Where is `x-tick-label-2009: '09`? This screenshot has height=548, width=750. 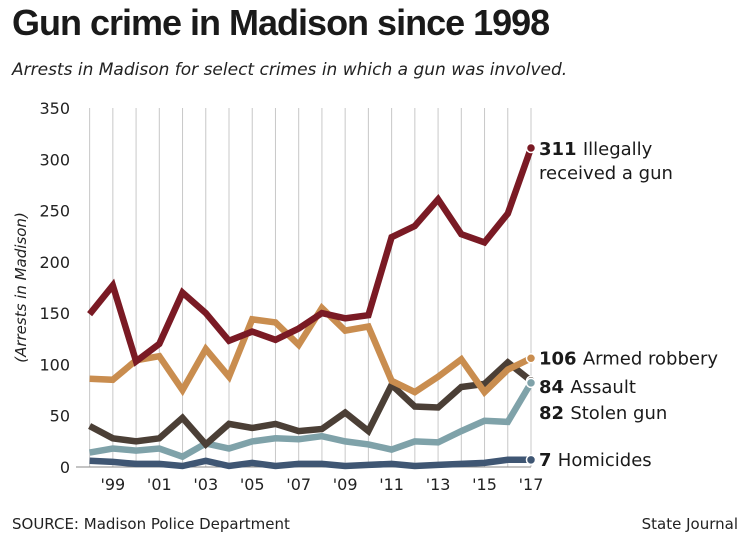 x-tick-label-2009: '09 is located at coordinates (345, 484).